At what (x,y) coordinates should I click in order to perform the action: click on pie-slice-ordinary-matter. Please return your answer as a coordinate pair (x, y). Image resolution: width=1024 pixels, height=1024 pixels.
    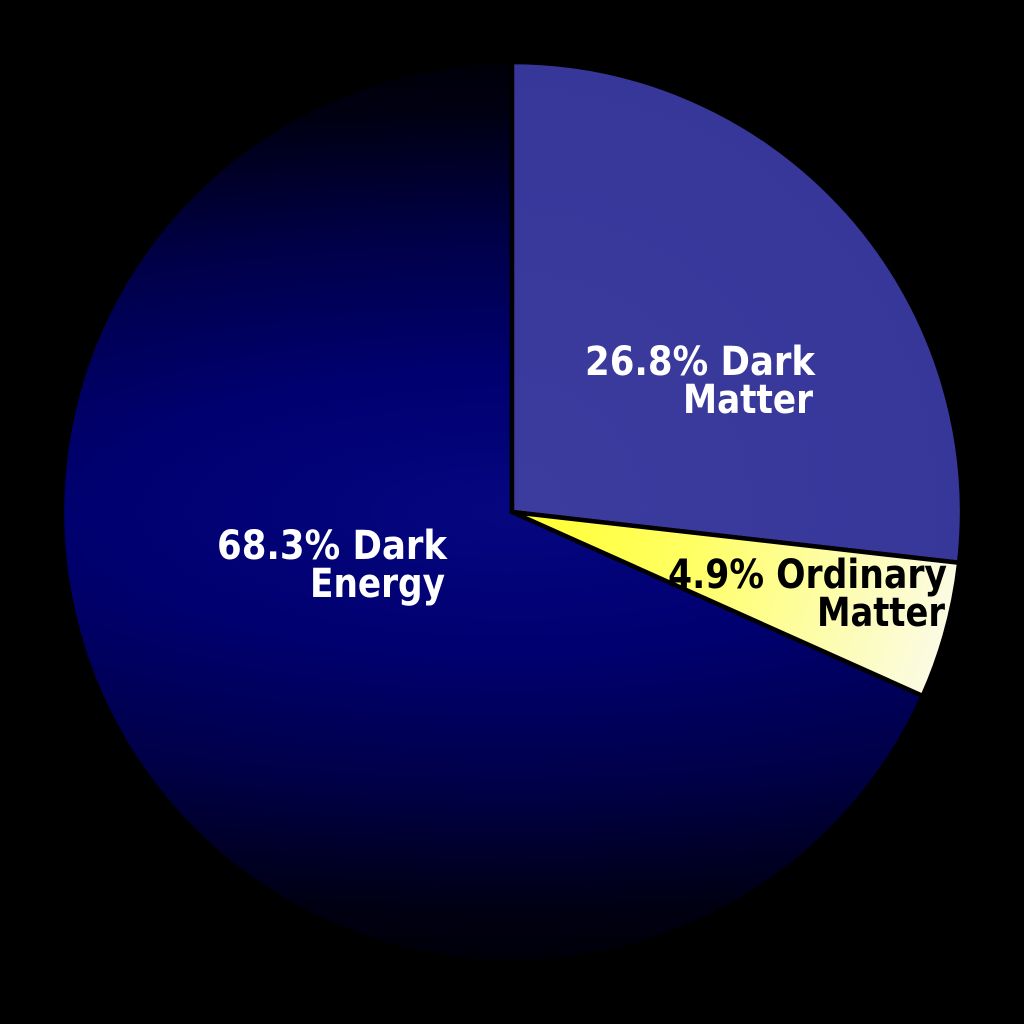
    Looking at the image, I should click on (736, 604).